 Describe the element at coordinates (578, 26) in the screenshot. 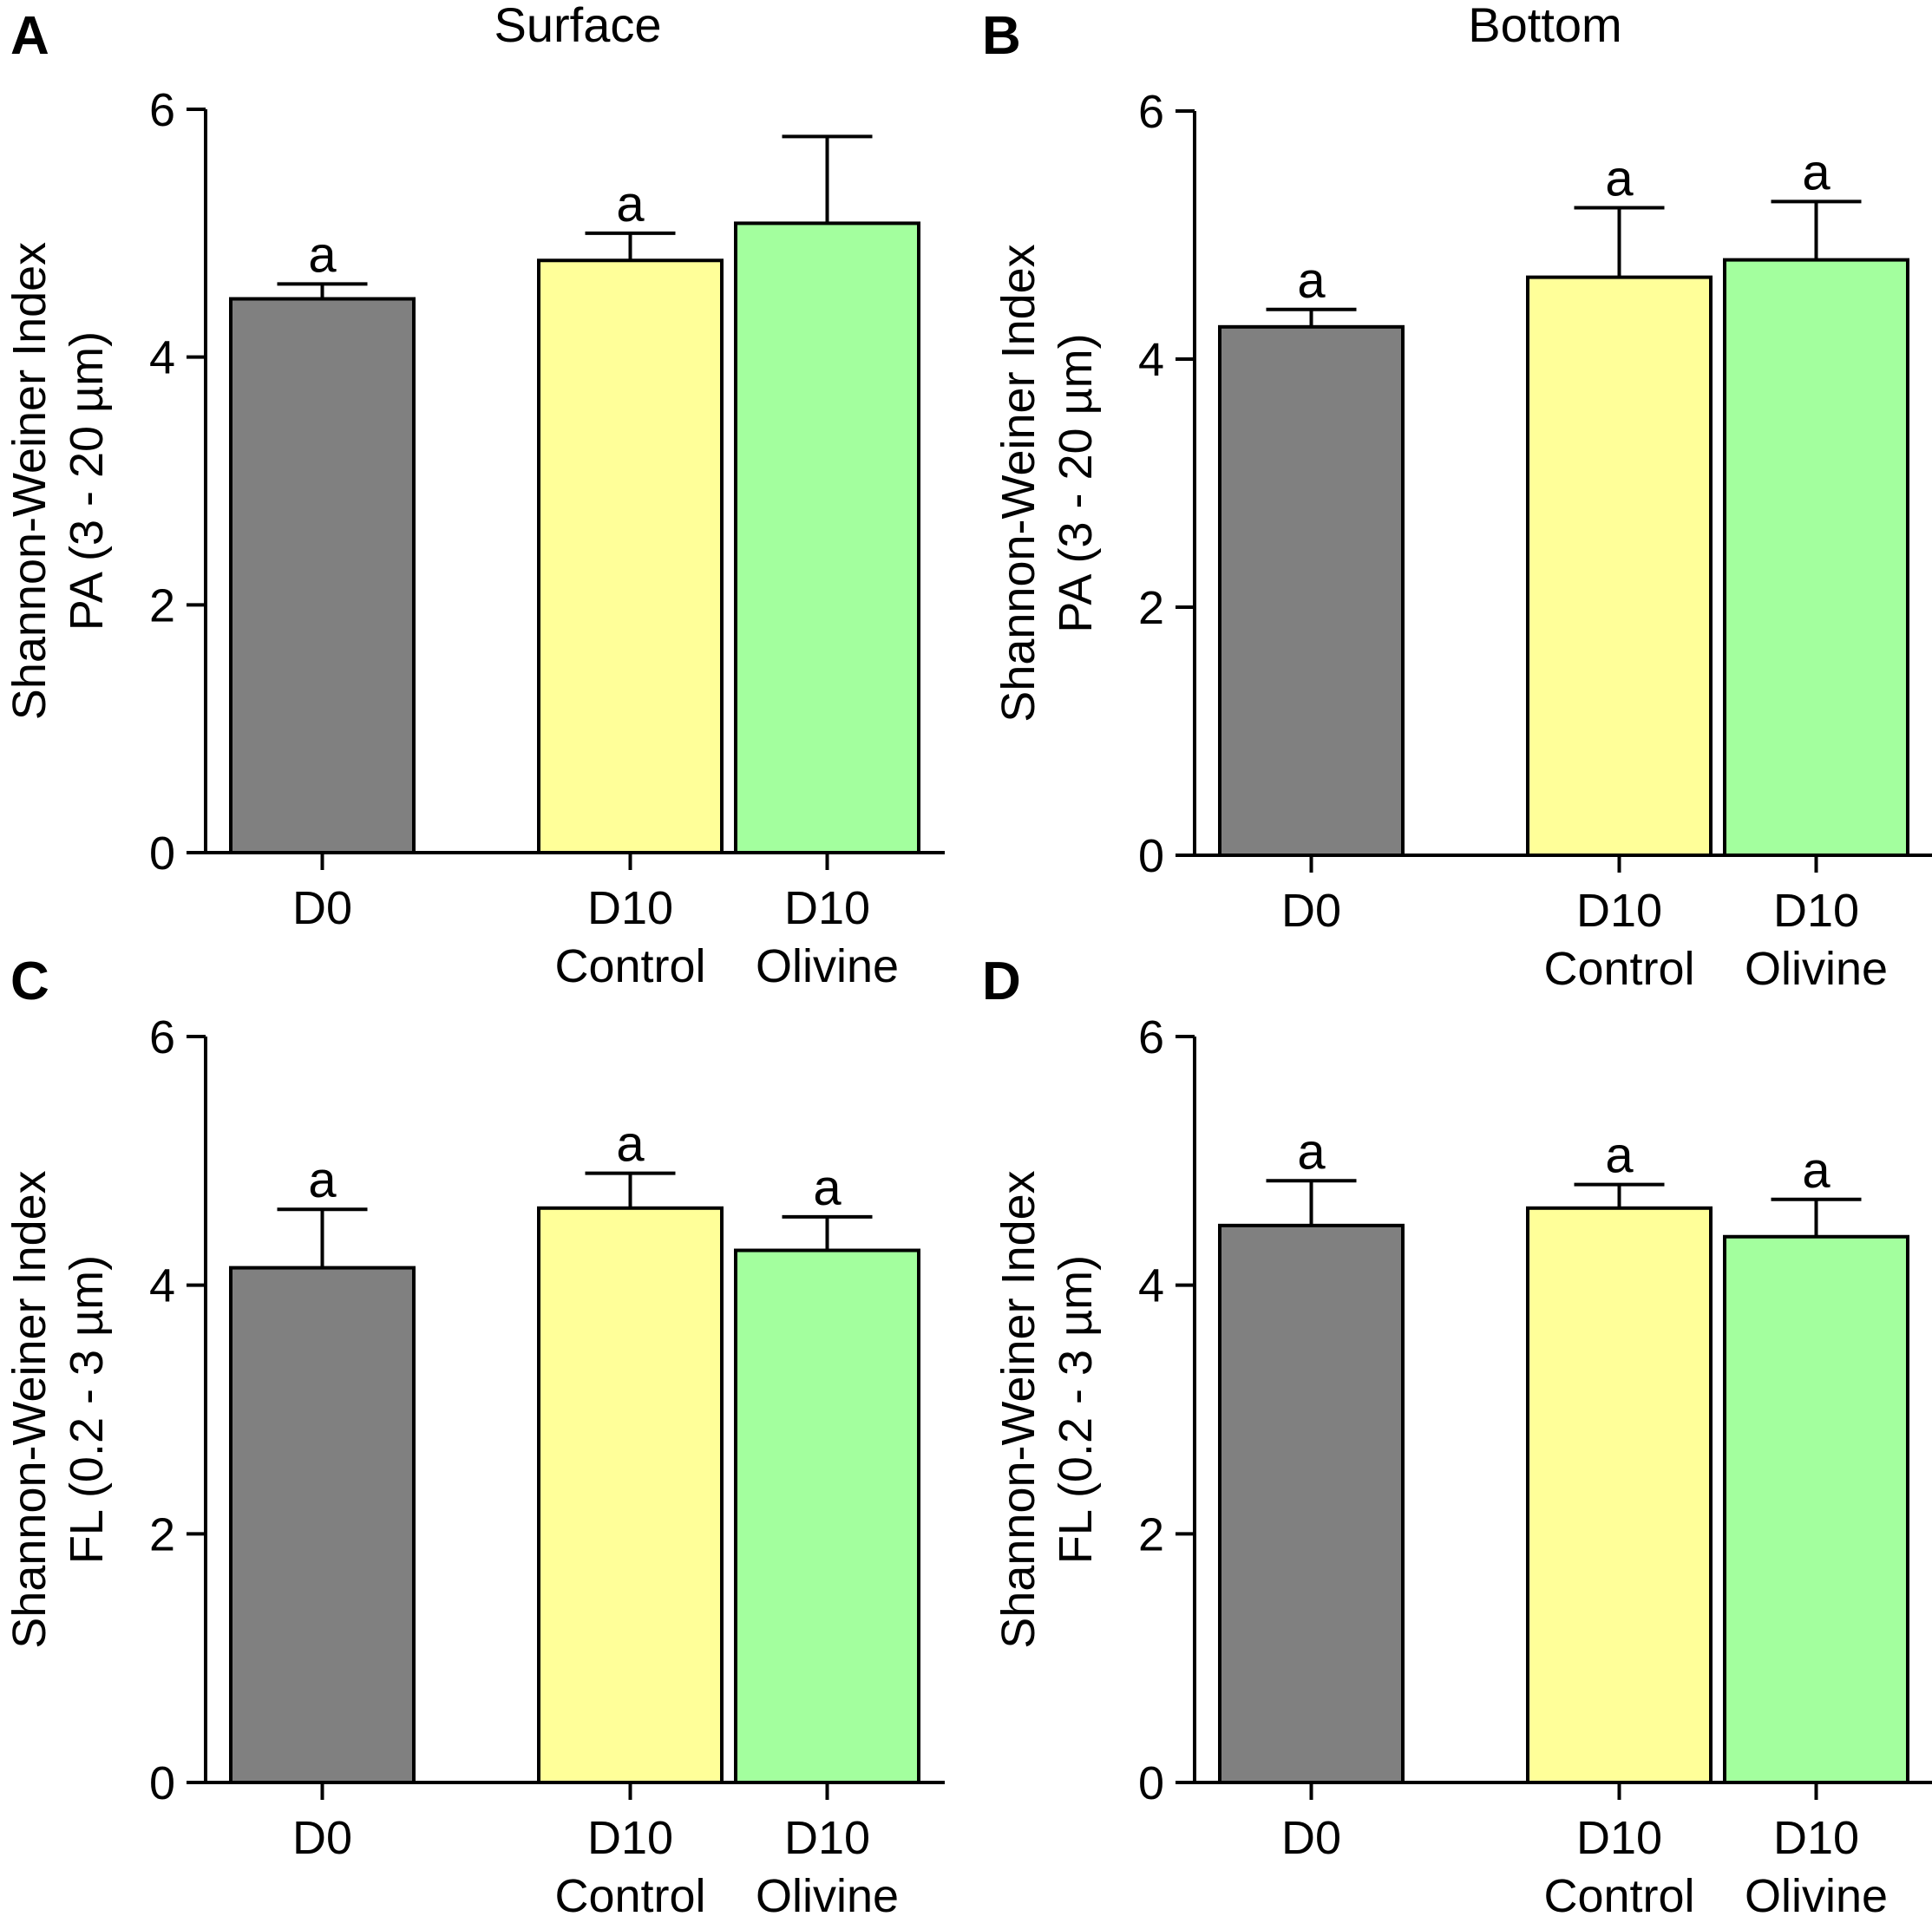

I see `column-title-surface: Surface` at that location.